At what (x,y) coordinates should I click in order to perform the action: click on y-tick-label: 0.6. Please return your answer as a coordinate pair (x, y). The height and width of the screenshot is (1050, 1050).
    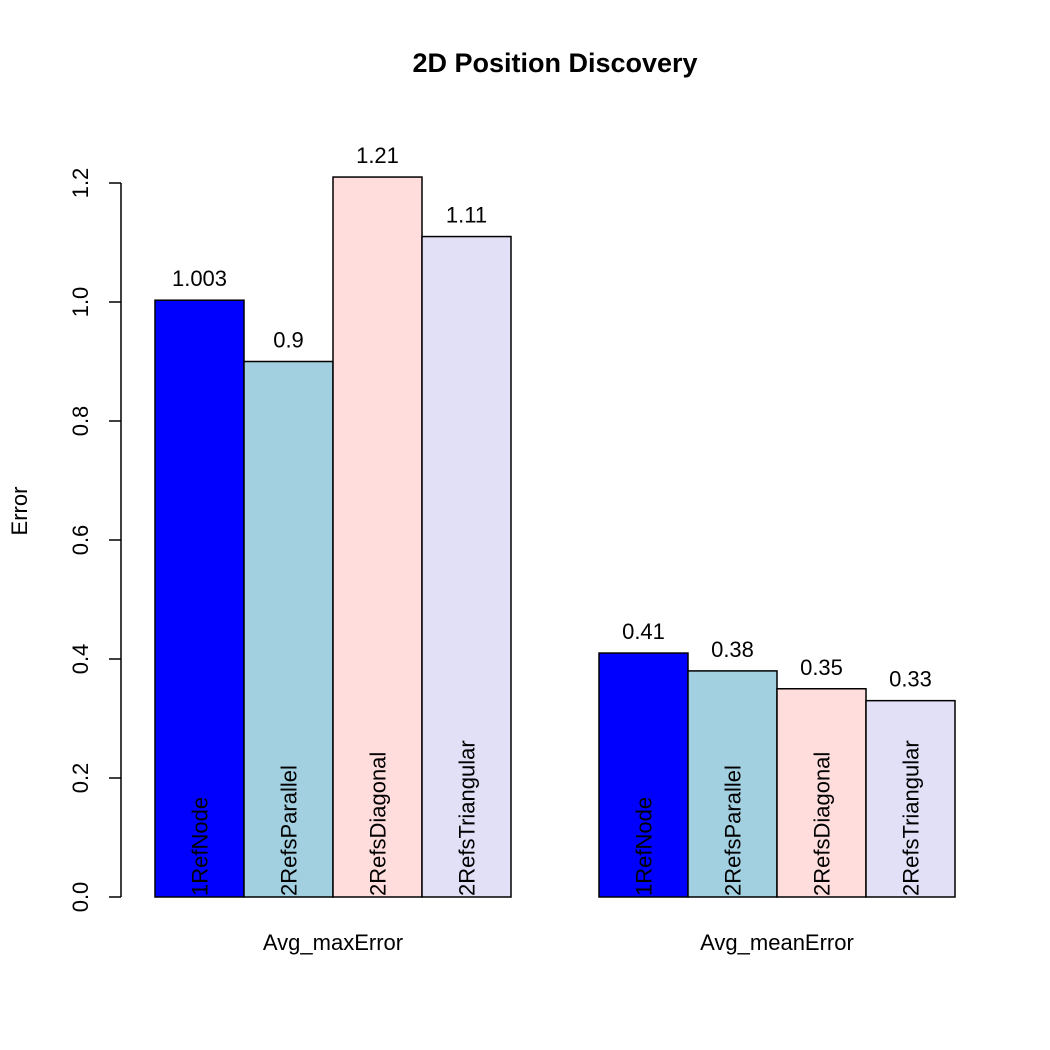
    Looking at the image, I should click on (80, 540).